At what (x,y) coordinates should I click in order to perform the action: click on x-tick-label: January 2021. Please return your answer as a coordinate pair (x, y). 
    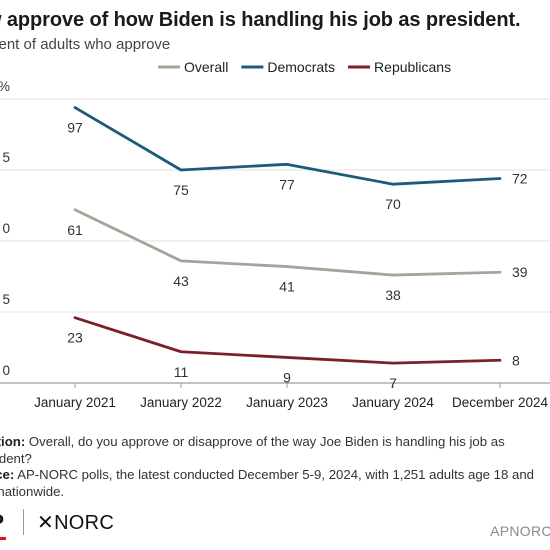
    Looking at the image, I should click on (75, 402).